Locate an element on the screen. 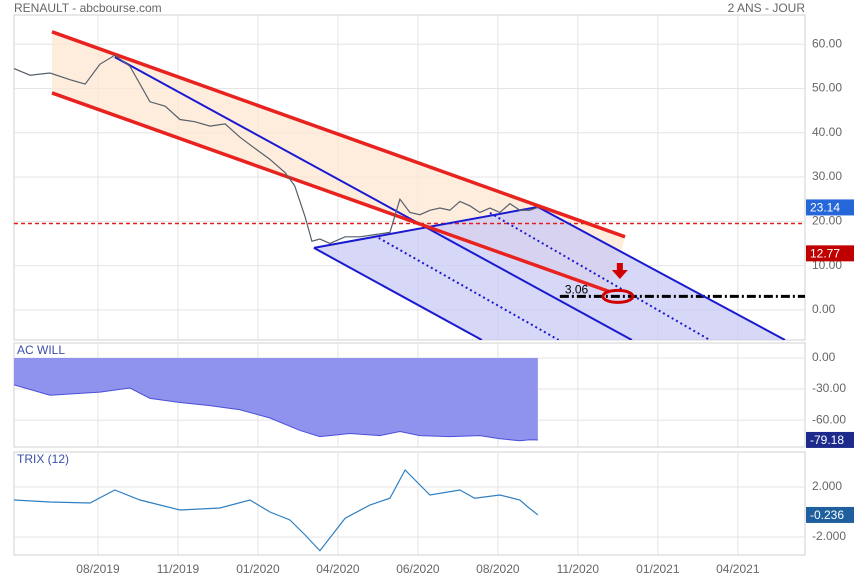  x-tick-label: 08/2020 is located at coordinates (498, 569).